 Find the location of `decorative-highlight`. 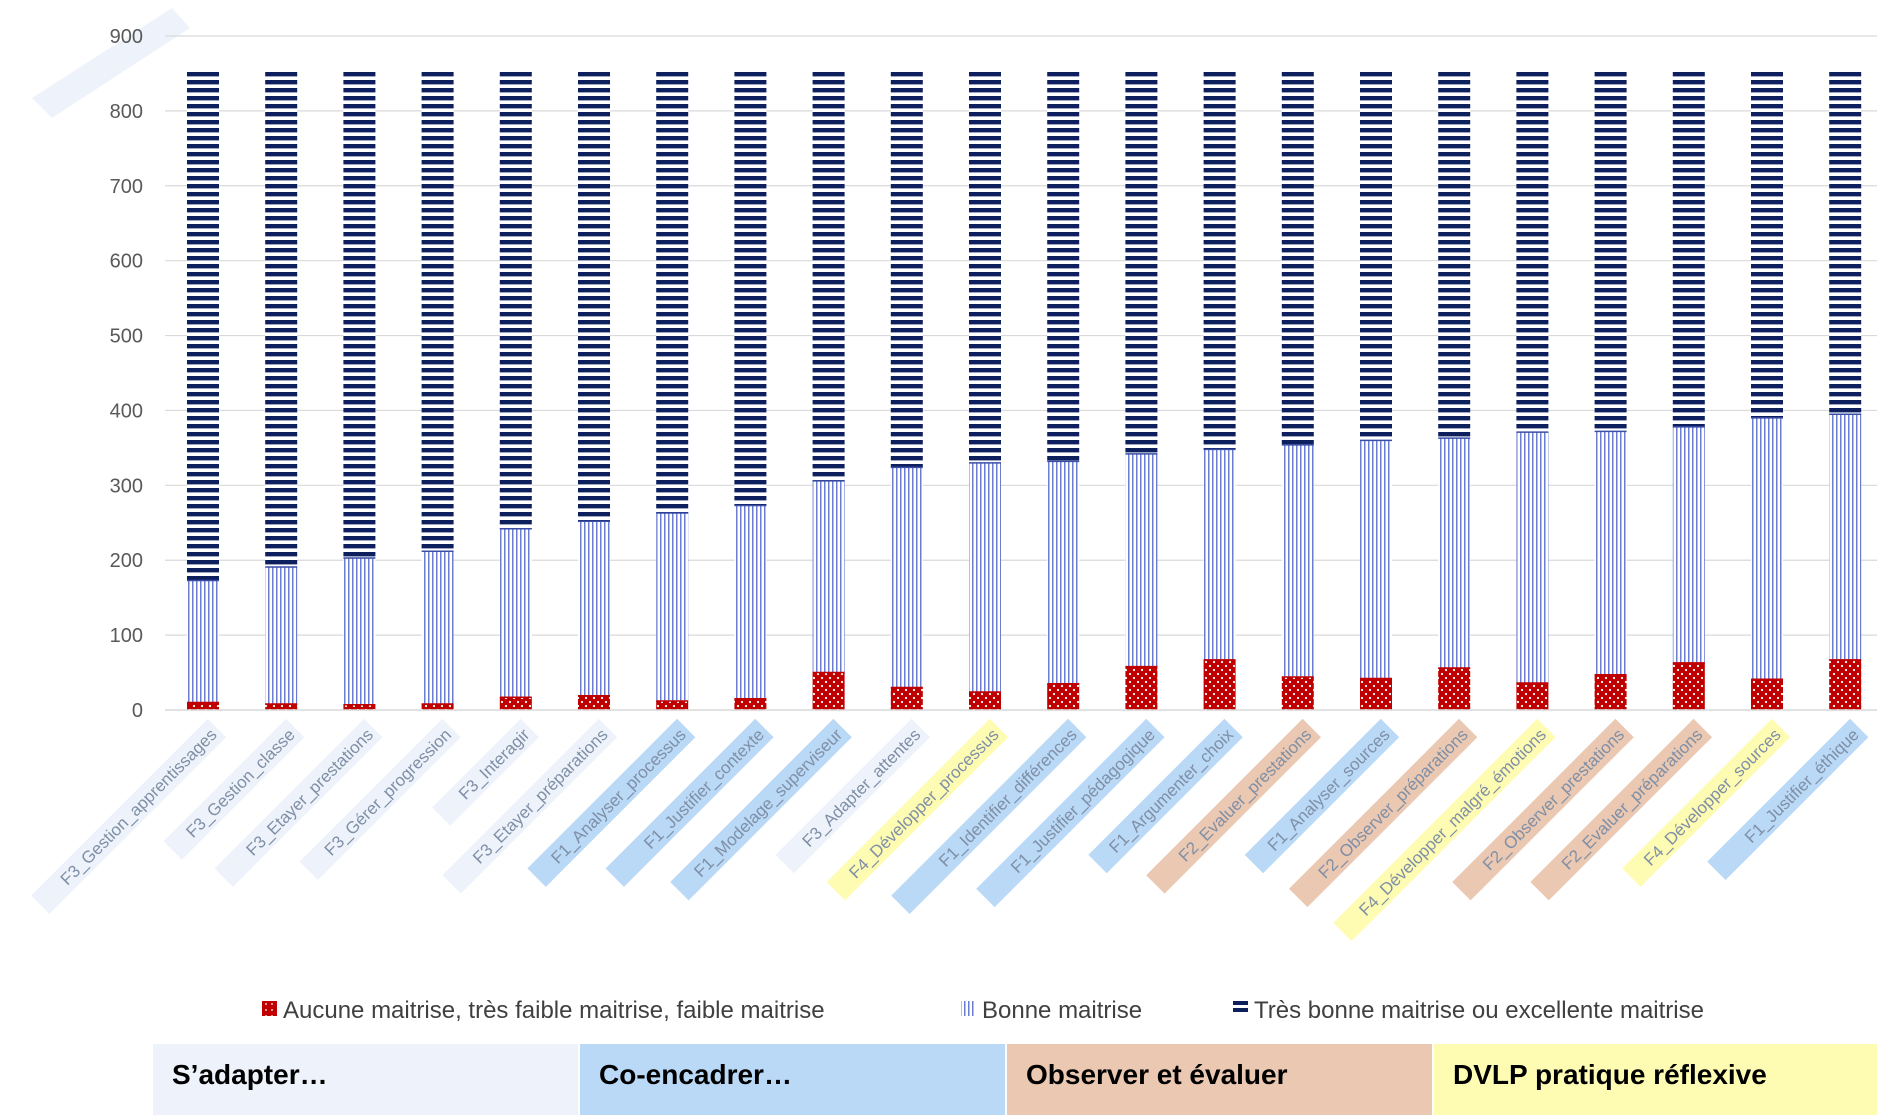

decorative-highlight is located at coordinates (111, 63).